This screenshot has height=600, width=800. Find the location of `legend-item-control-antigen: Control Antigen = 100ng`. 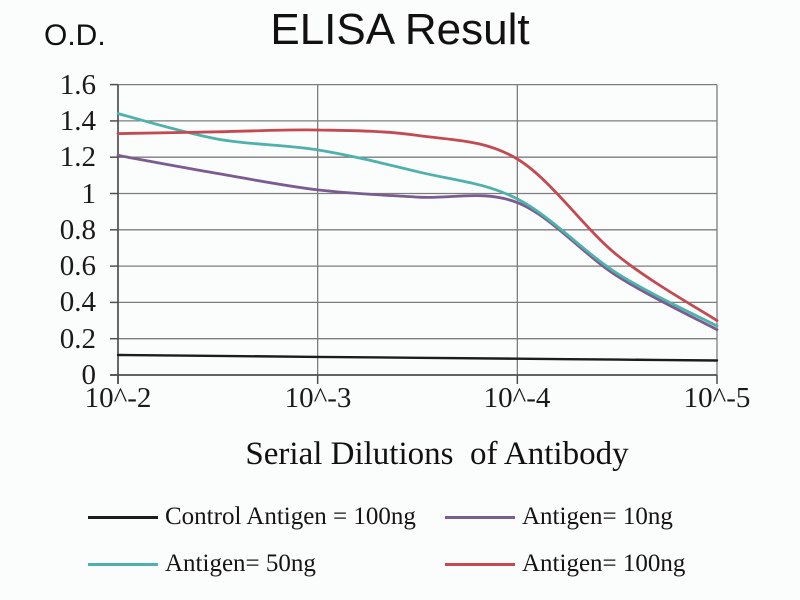

legend-item-control-antigen: Control Antigen = 100ng is located at coordinates (252, 517).